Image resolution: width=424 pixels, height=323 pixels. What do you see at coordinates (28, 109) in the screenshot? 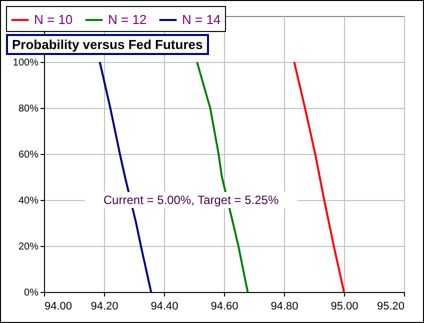
I see `y-tick-label: 80%` at bounding box center [28, 109].